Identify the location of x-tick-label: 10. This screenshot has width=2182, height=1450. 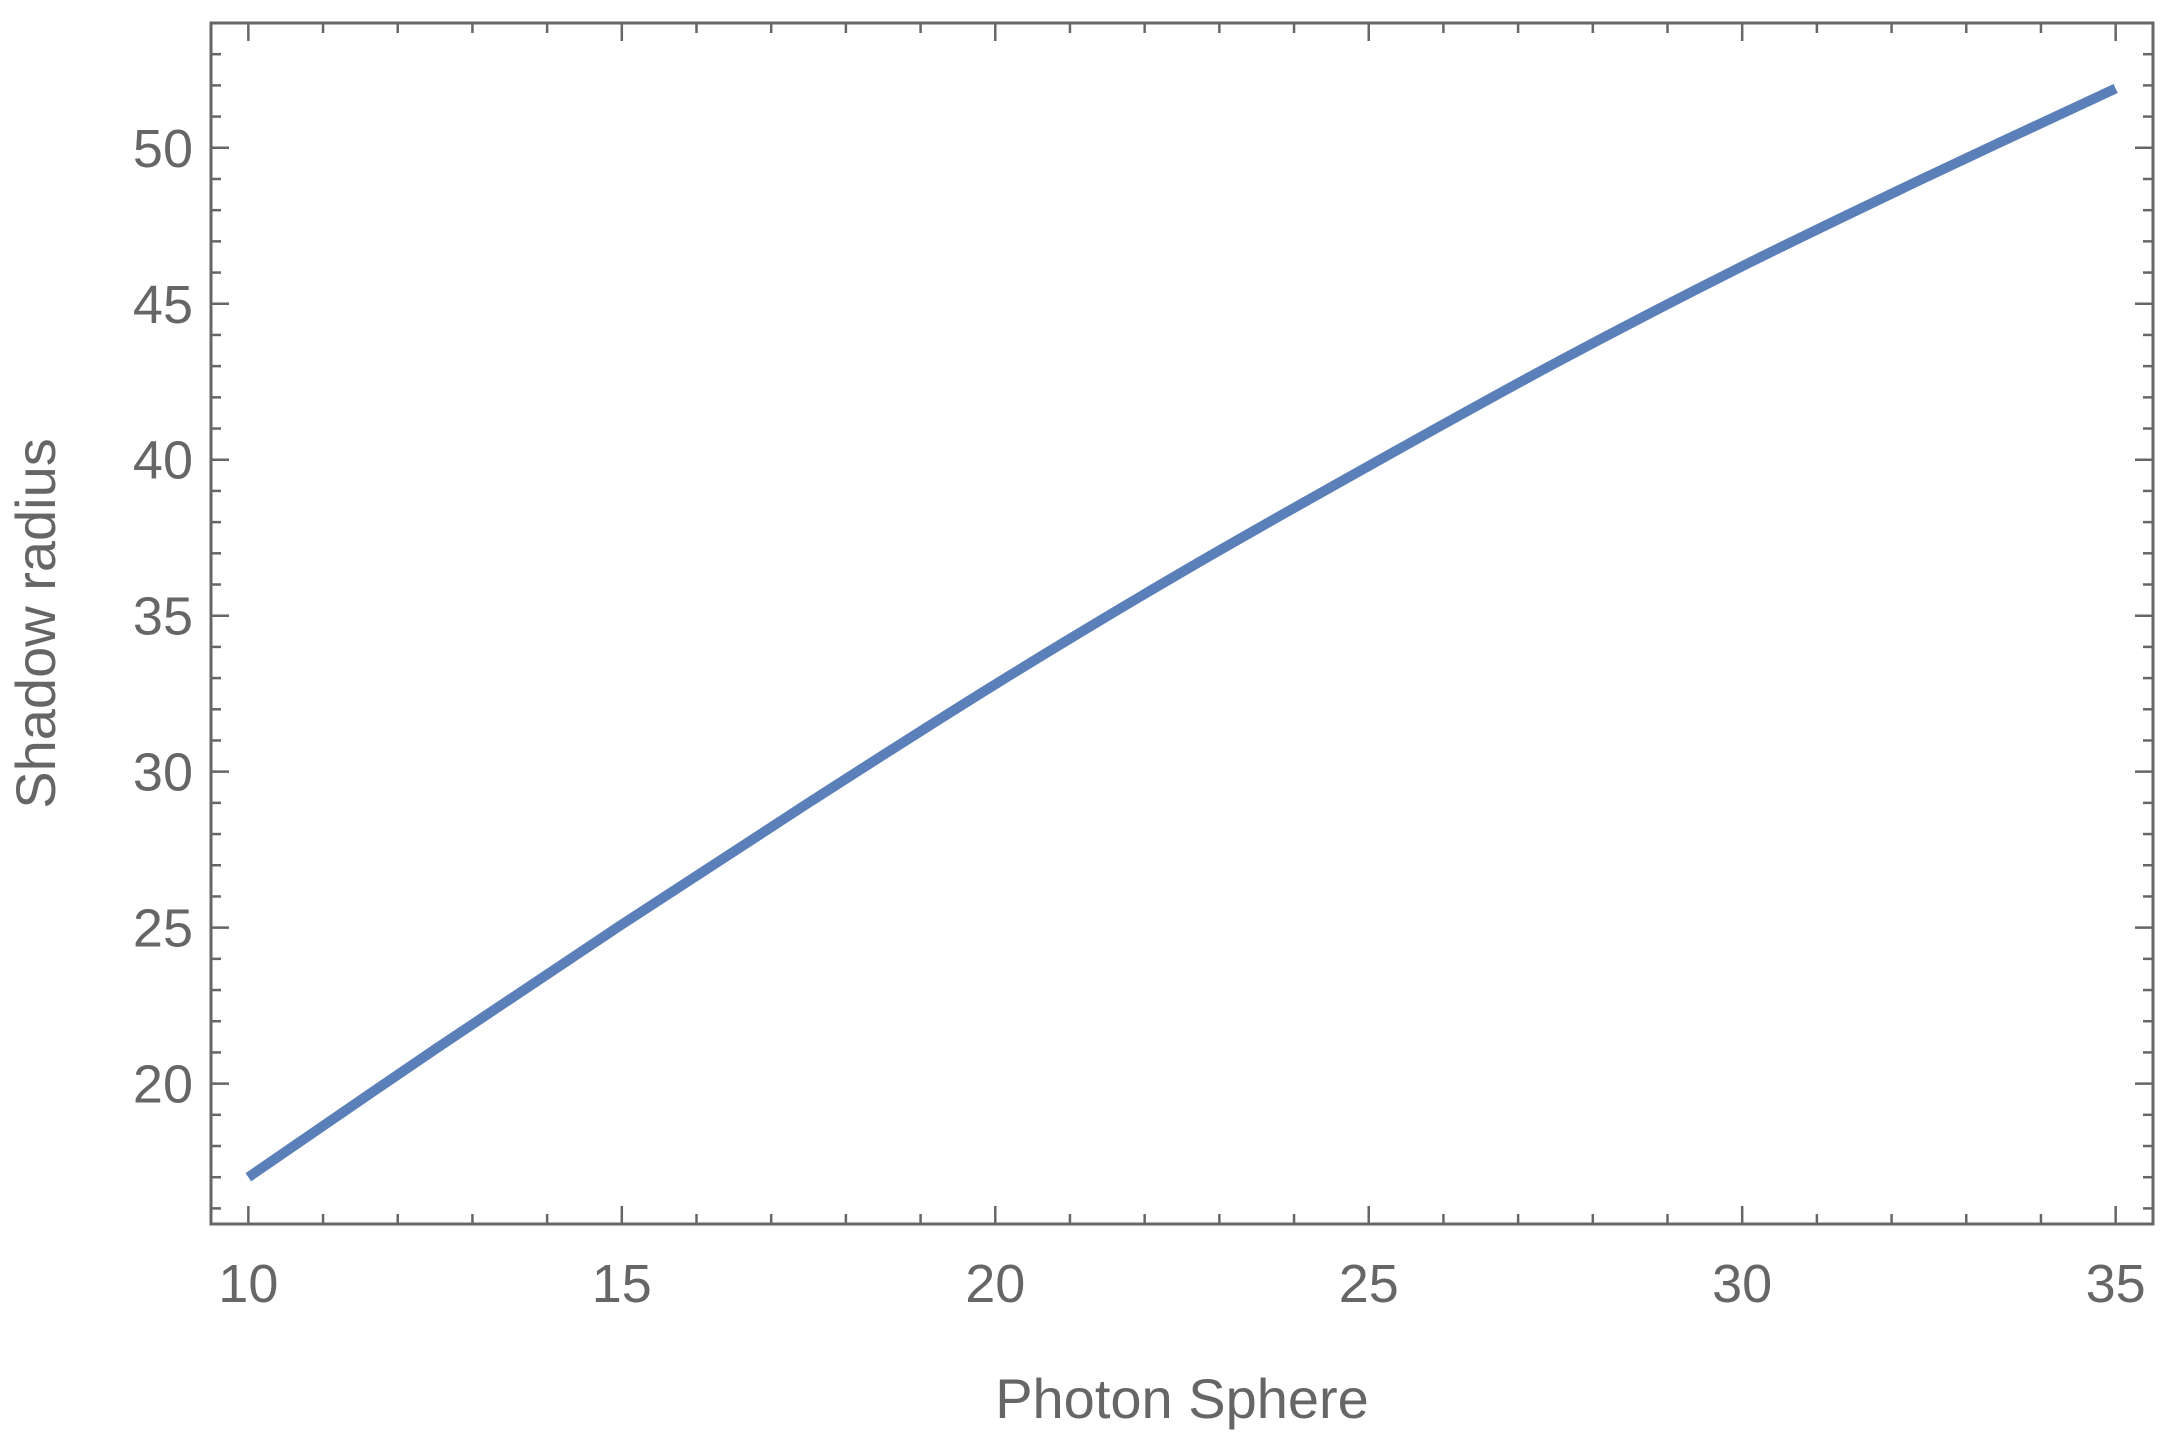
(248, 1284).